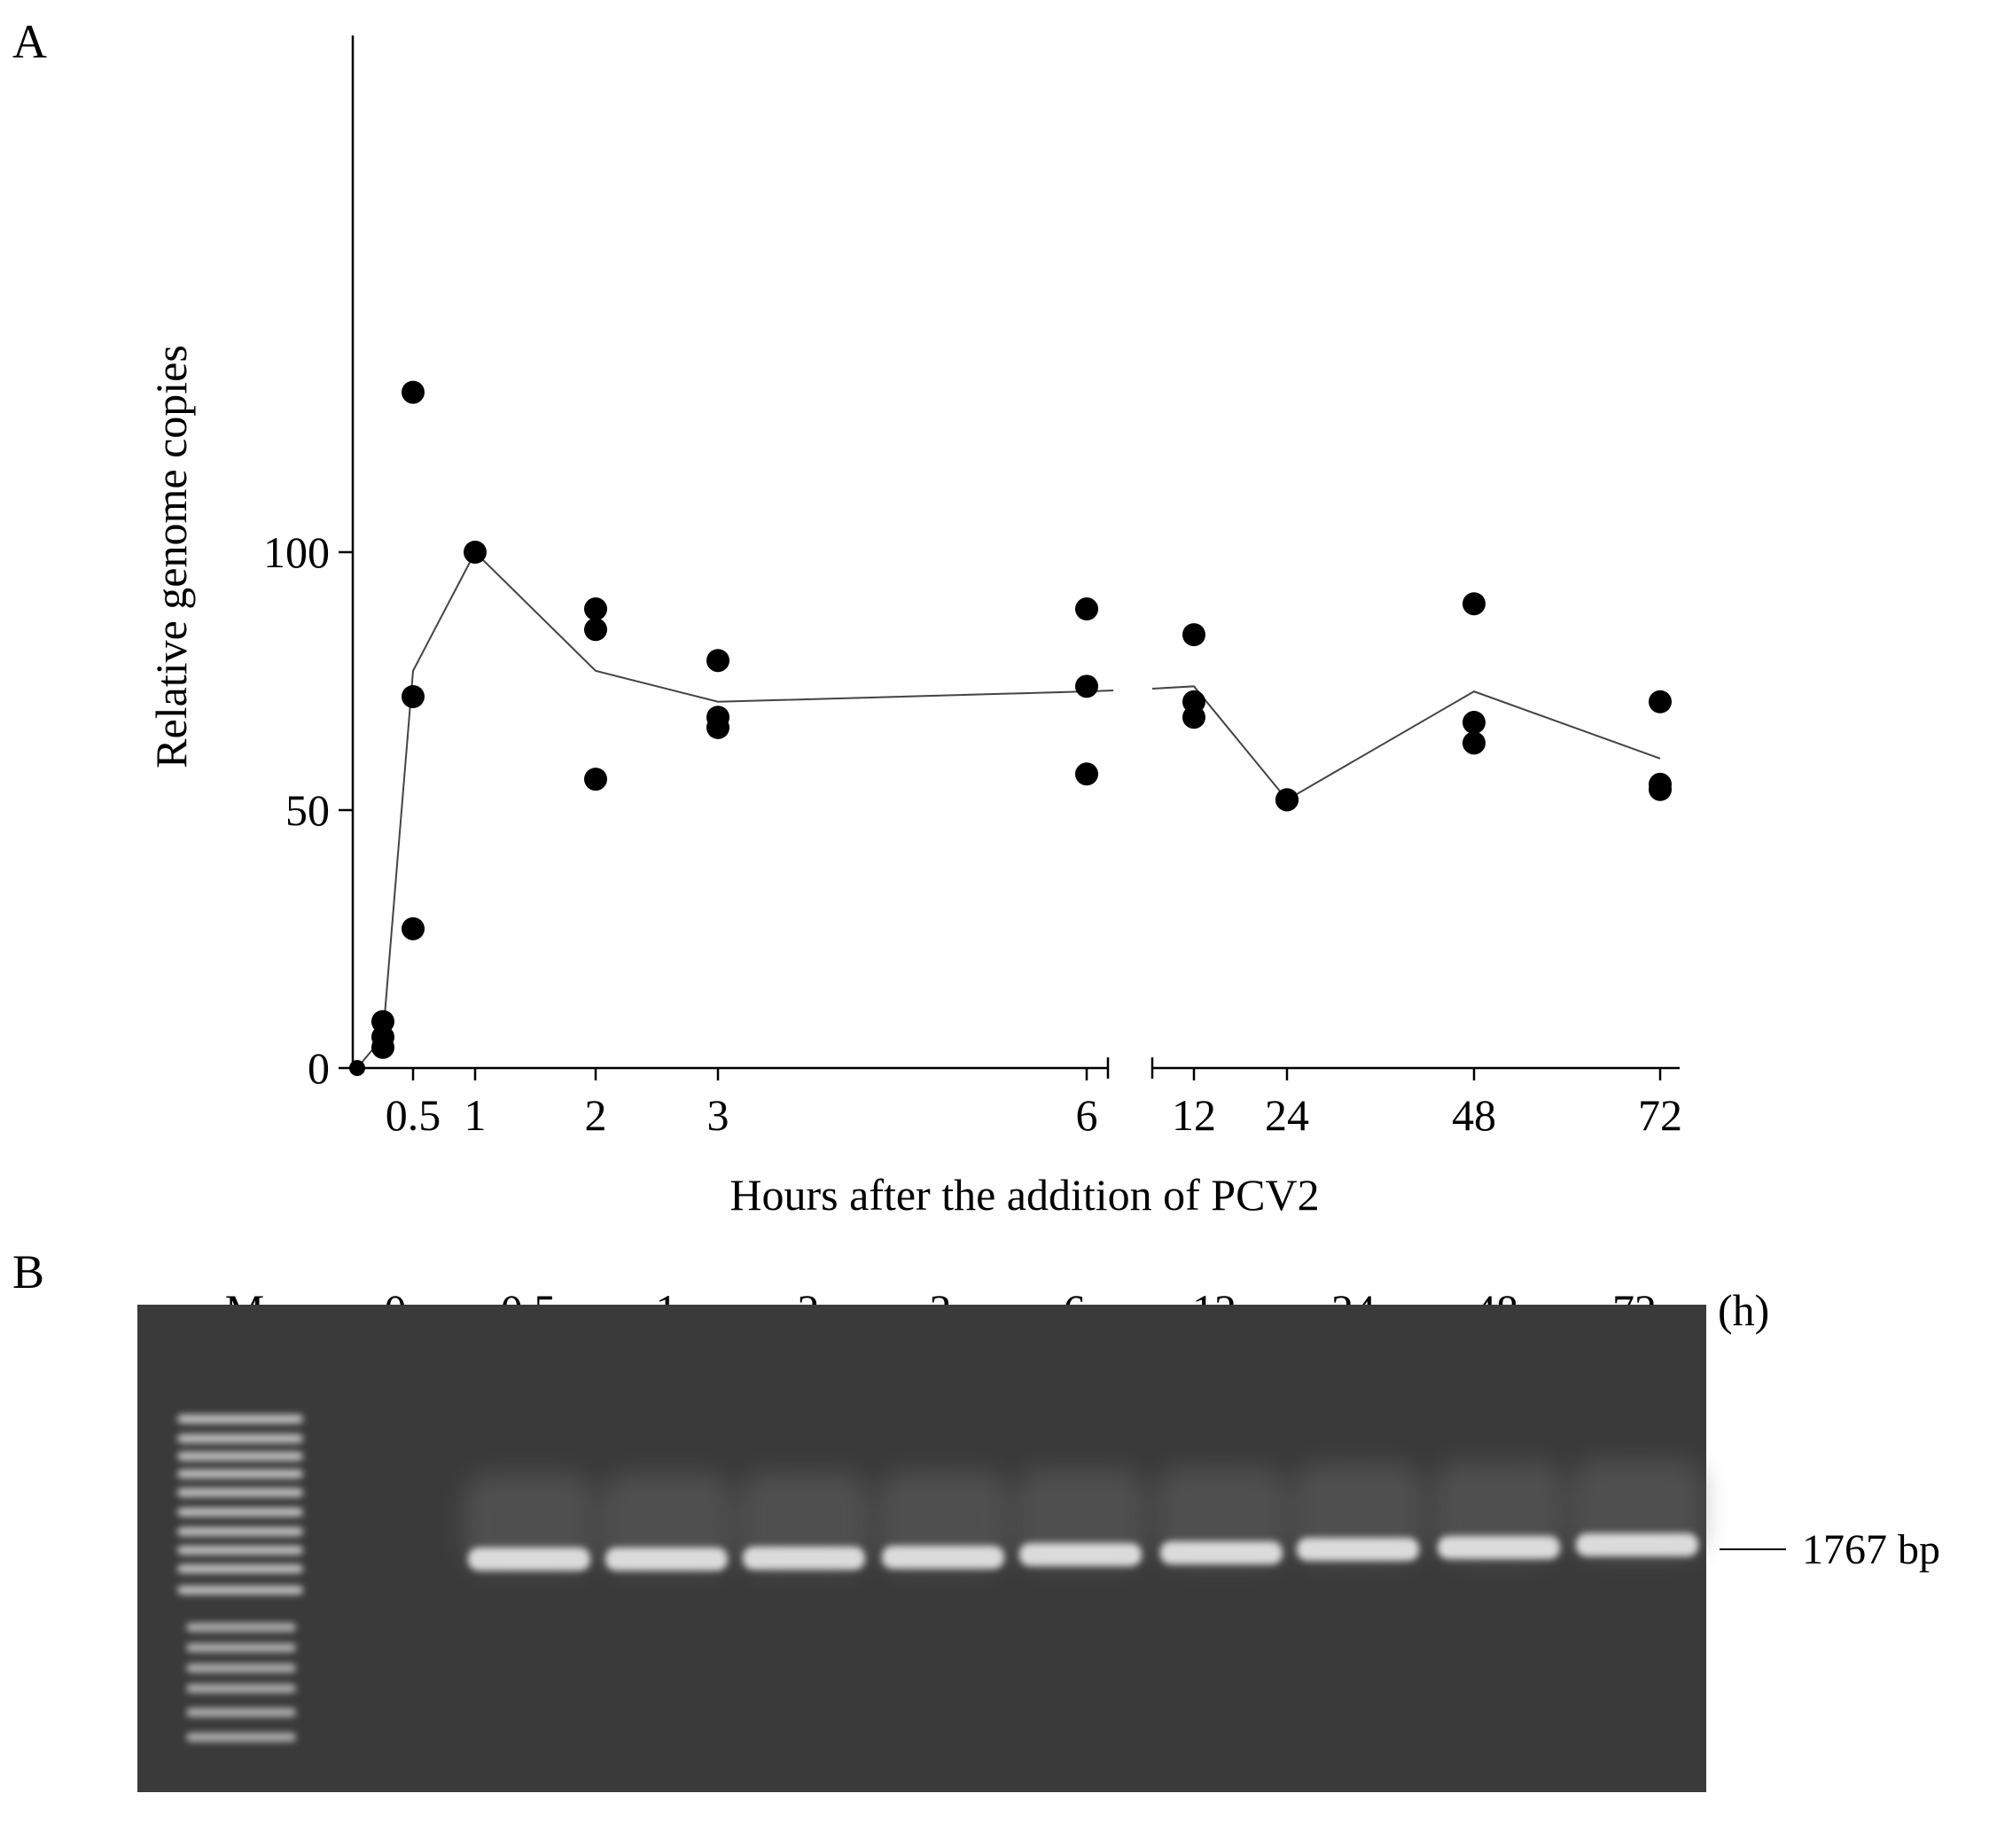 Image resolution: width=1989 pixels, height=1848 pixels. I want to click on x-tick-label: 6, so click(1087, 1115).